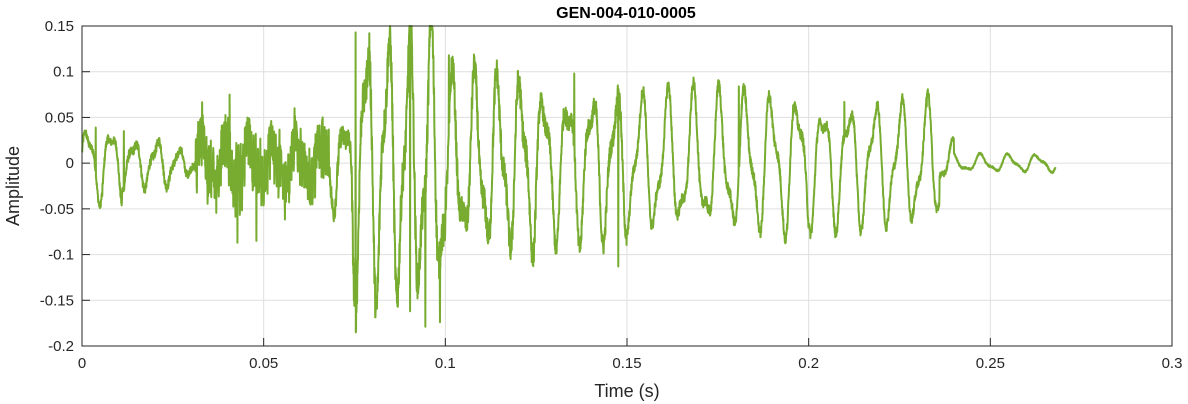 This screenshot has width=1188, height=404. Describe the element at coordinates (59, 117) in the screenshot. I see `y-tick-label: 0.05` at that location.